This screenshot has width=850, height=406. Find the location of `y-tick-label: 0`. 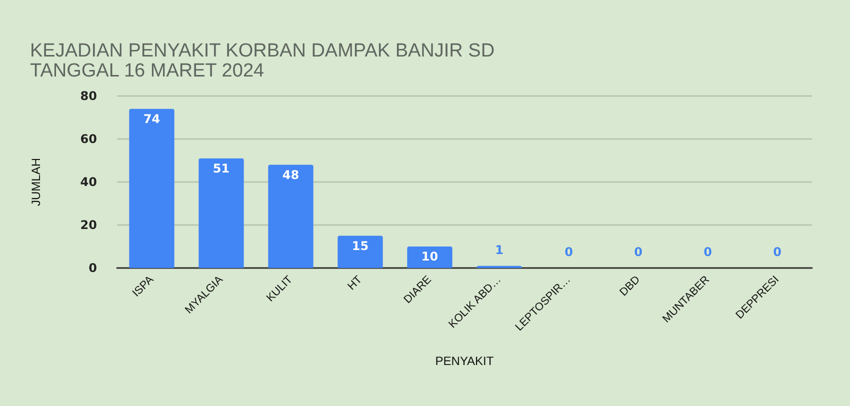

y-tick-label: 0 is located at coordinates (92, 268).